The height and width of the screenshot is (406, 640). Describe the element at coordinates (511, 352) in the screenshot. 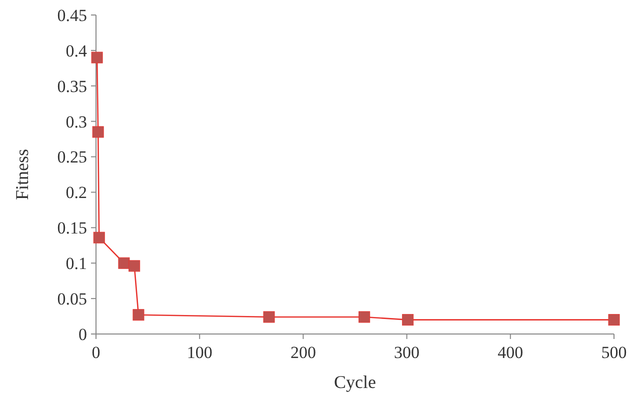

I see `x-tick-label: 400` at that location.